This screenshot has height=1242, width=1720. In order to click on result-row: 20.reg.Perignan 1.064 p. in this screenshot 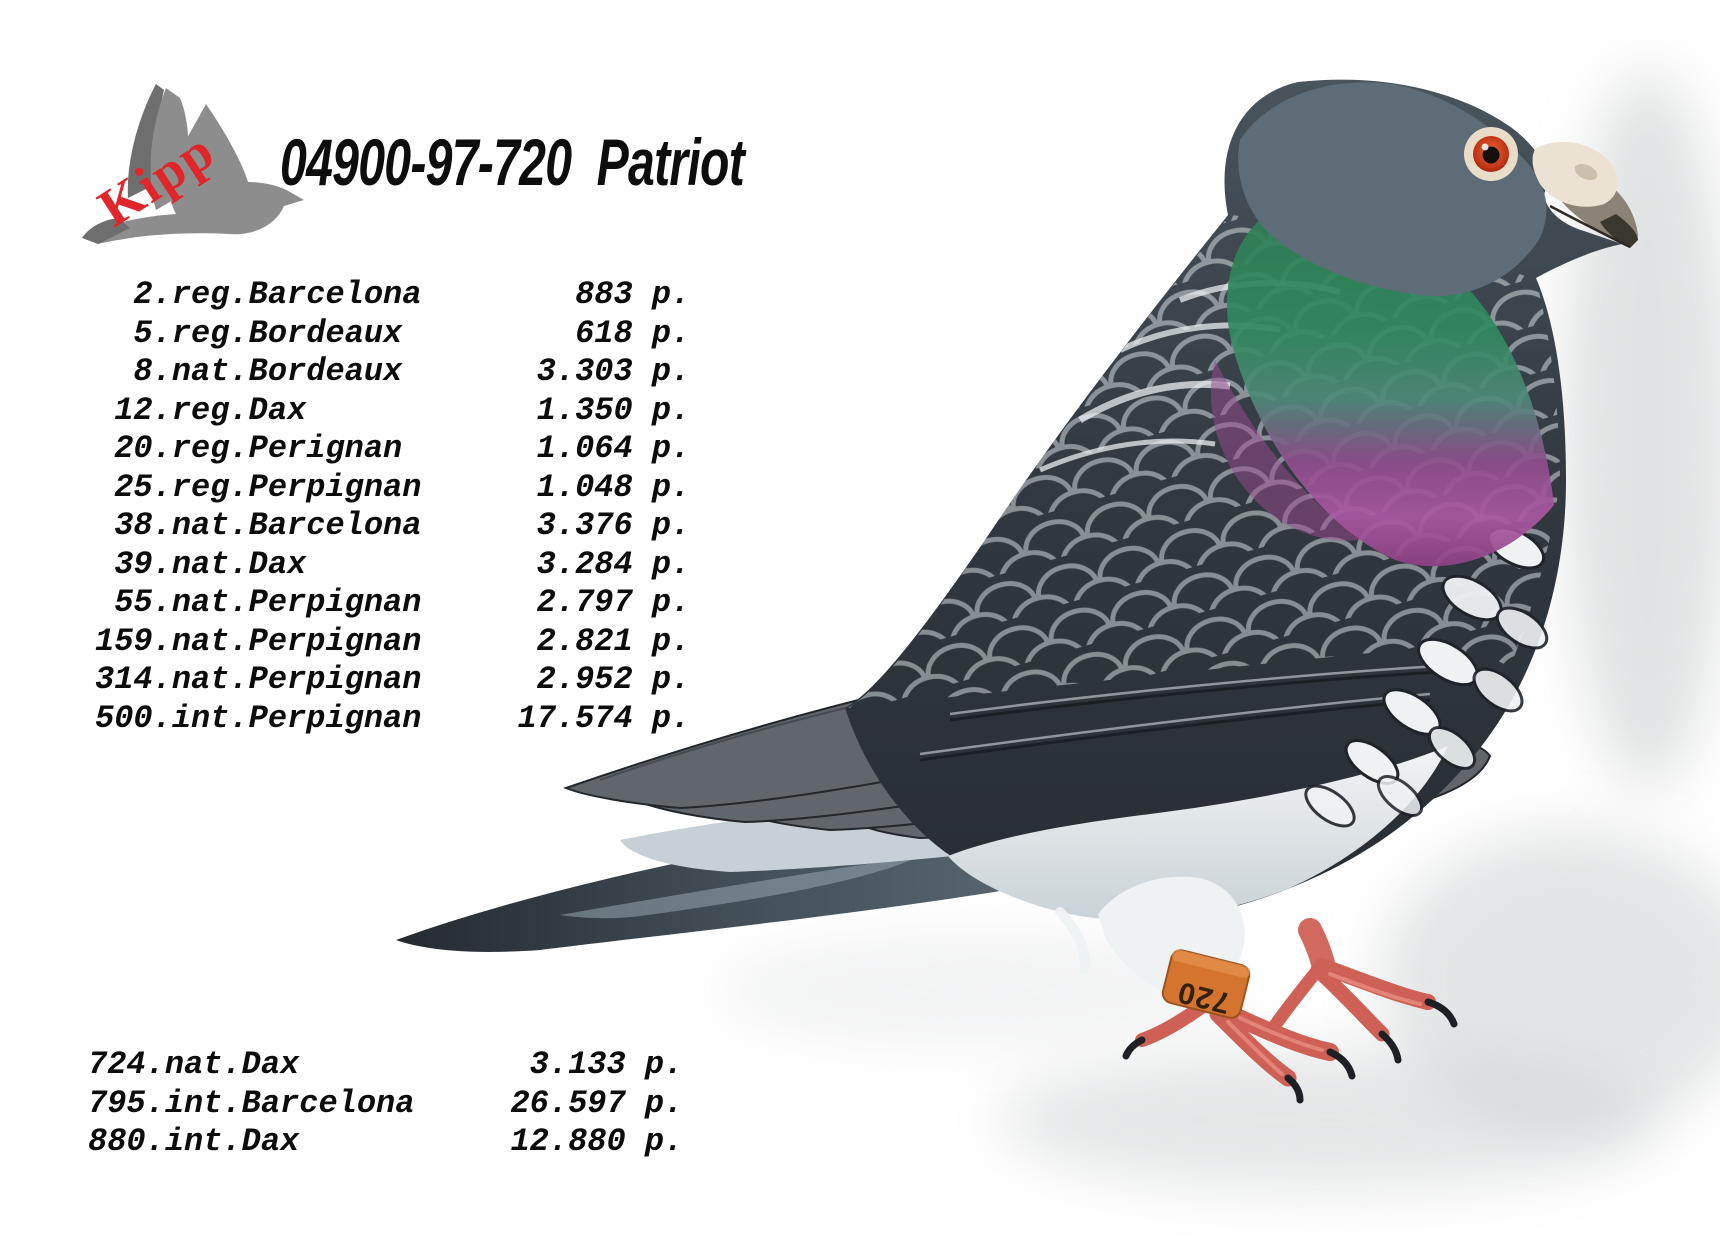, I will do `click(393, 448)`.